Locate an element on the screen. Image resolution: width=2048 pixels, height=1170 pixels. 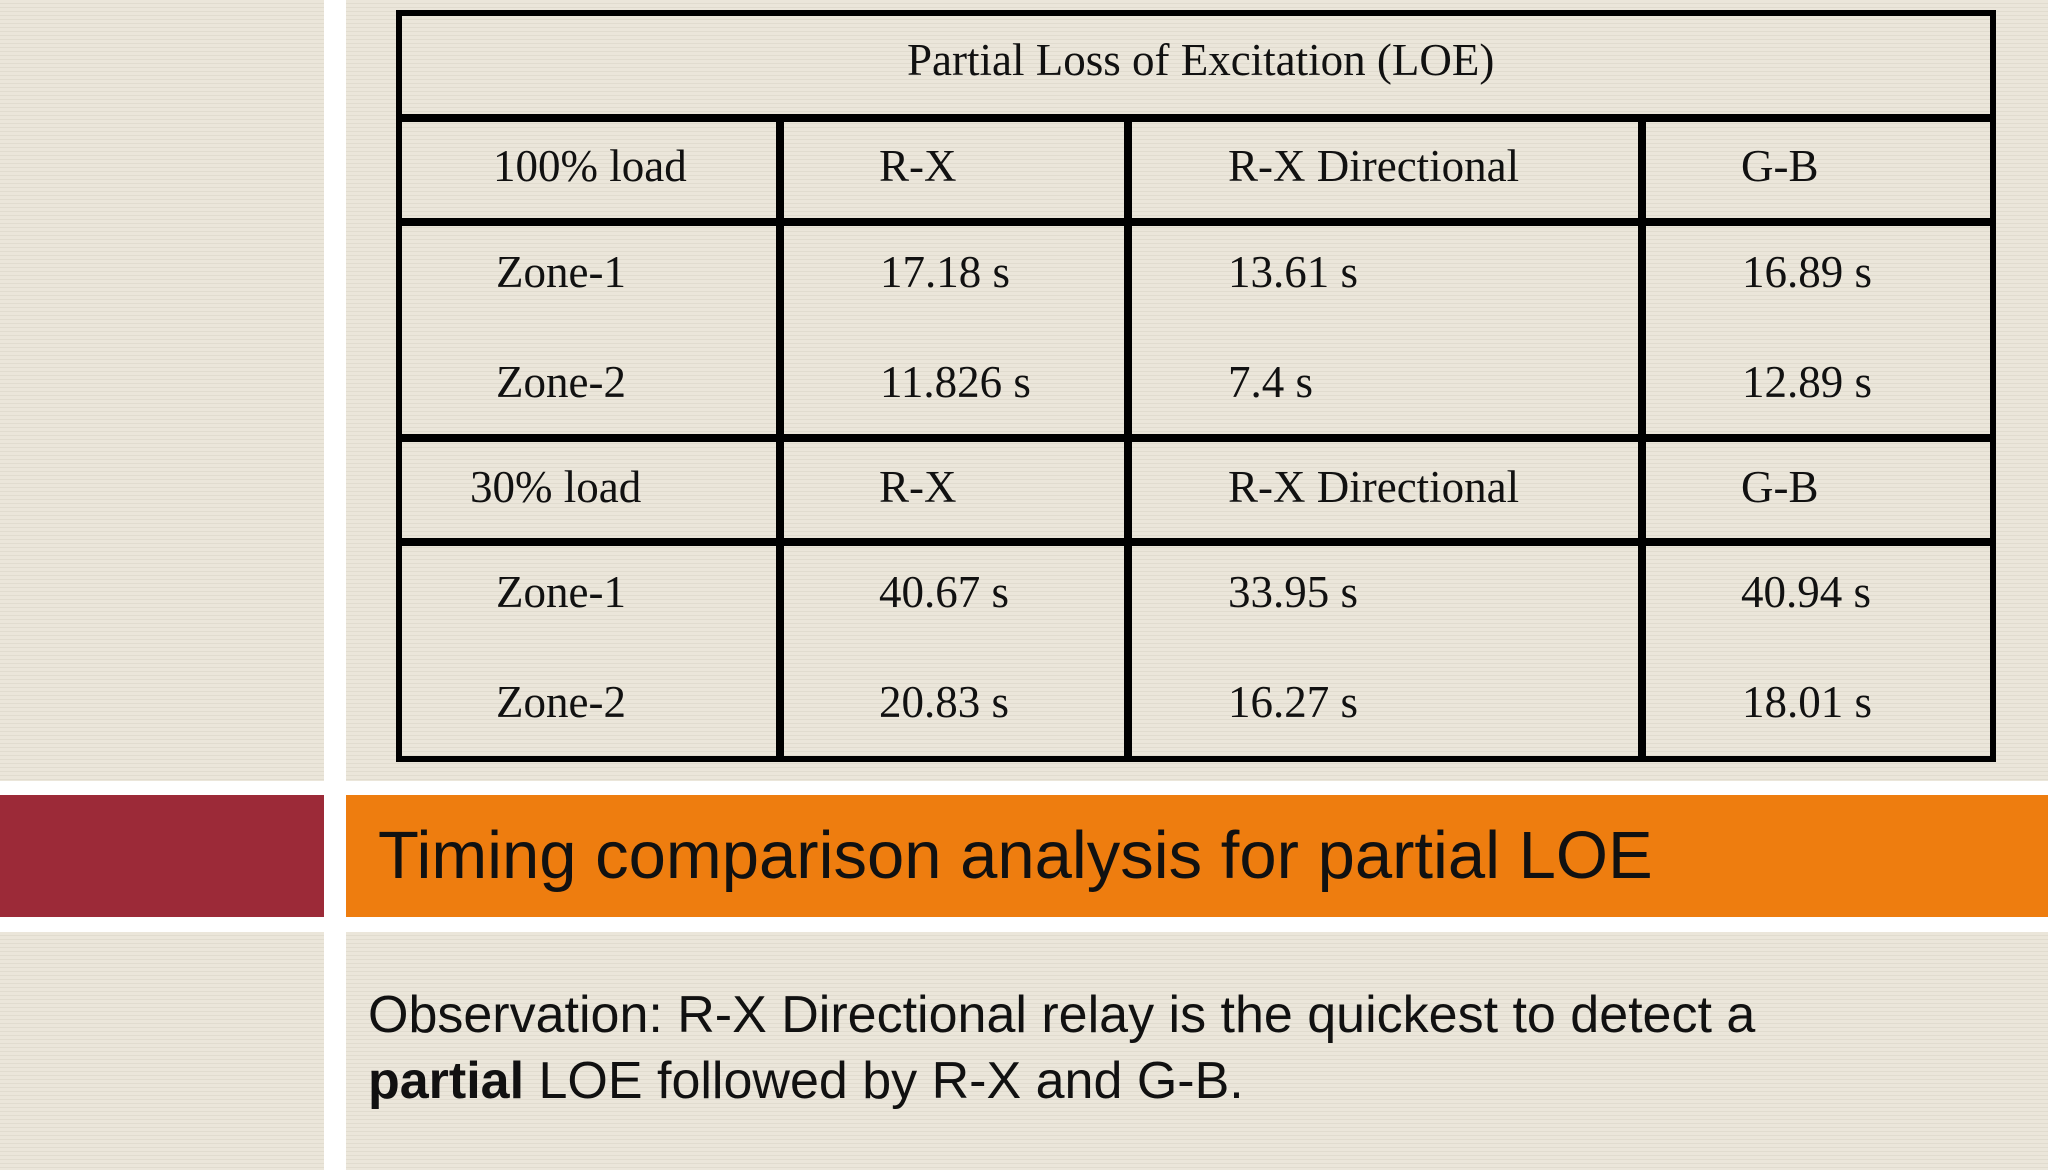
header-load-30: 30% load is located at coordinates (556, 487).